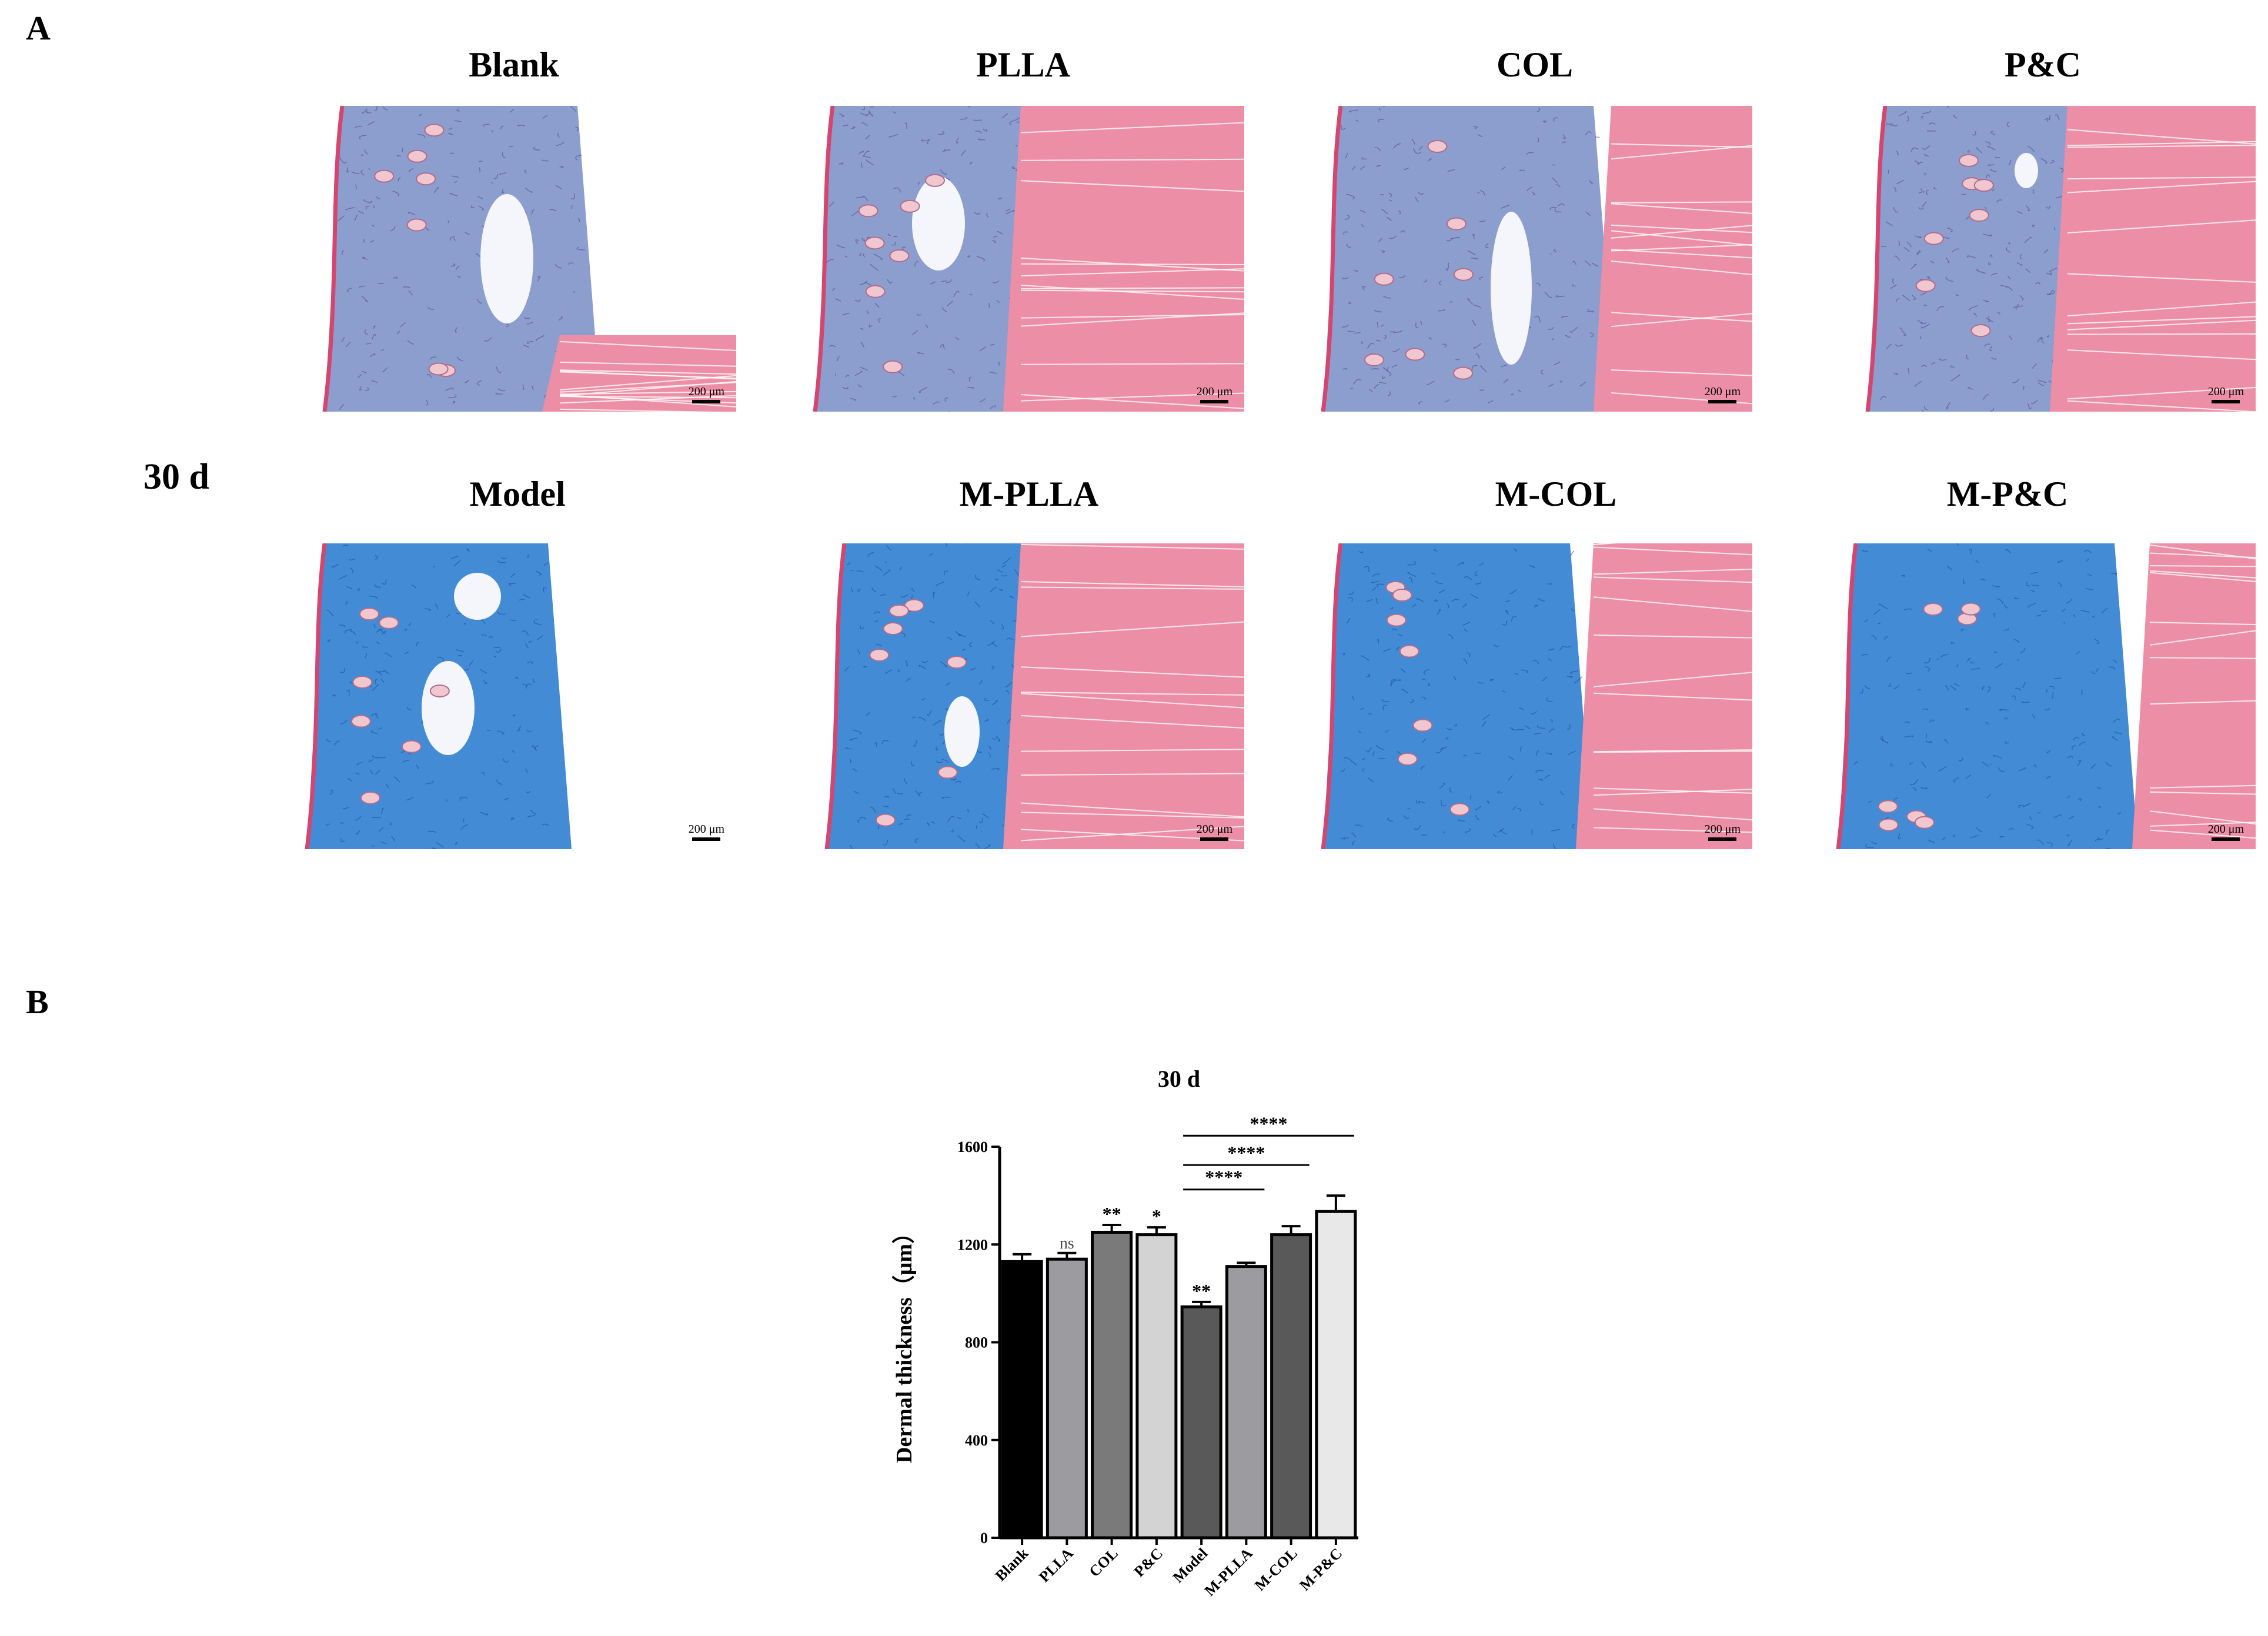 Image resolution: width=2268 pixels, height=1636 pixels. What do you see at coordinates (1103, 1562) in the screenshot?
I see `x-tick-label: COL` at bounding box center [1103, 1562].